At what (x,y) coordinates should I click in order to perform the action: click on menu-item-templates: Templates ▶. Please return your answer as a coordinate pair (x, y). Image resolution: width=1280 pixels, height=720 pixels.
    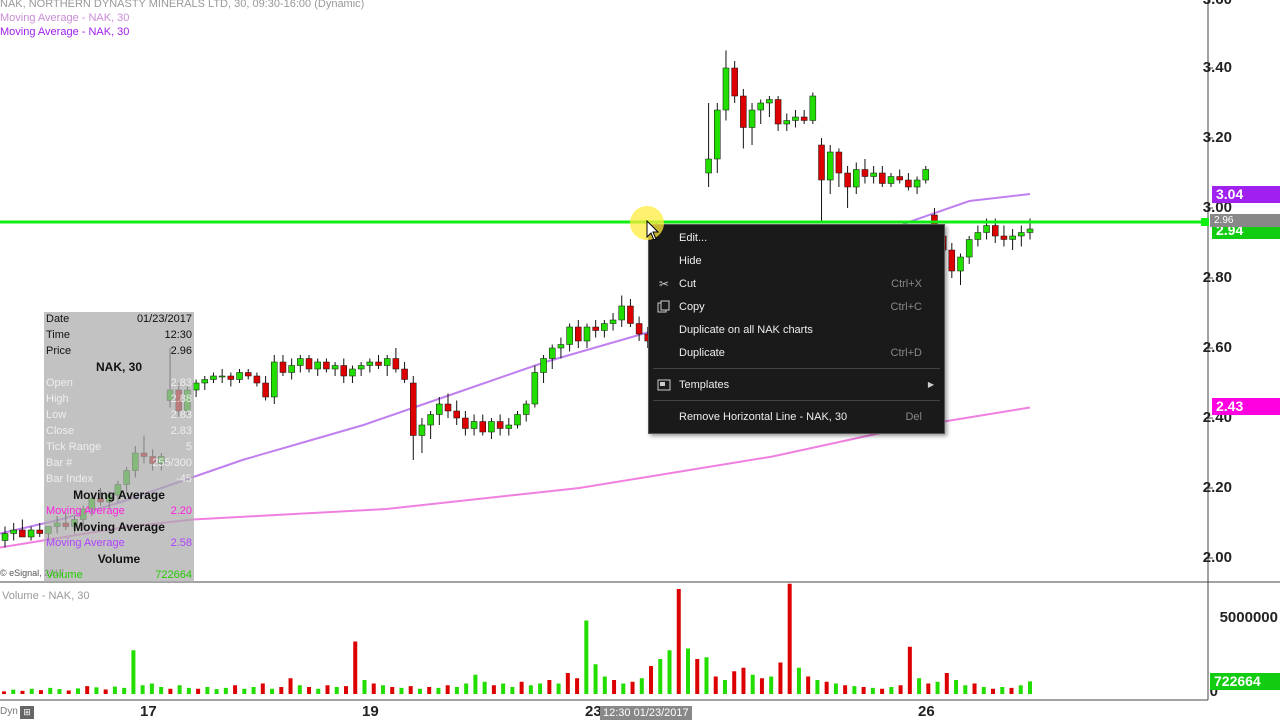
    Looking at the image, I should click on (796, 385).